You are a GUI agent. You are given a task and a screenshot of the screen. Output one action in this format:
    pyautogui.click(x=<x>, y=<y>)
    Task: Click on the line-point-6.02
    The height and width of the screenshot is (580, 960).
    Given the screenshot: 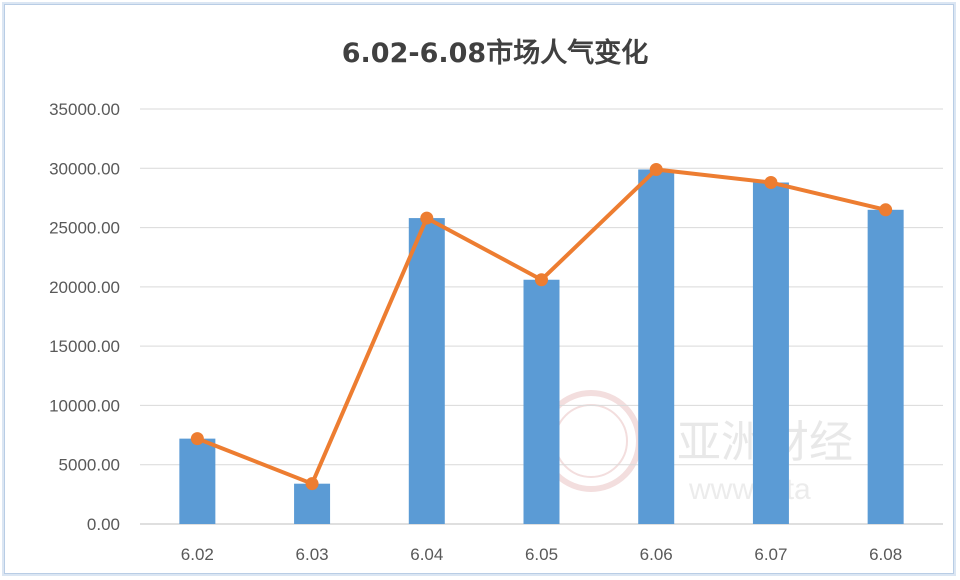 What is the action you would take?
    pyautogui.click(x=197, y=439)
    